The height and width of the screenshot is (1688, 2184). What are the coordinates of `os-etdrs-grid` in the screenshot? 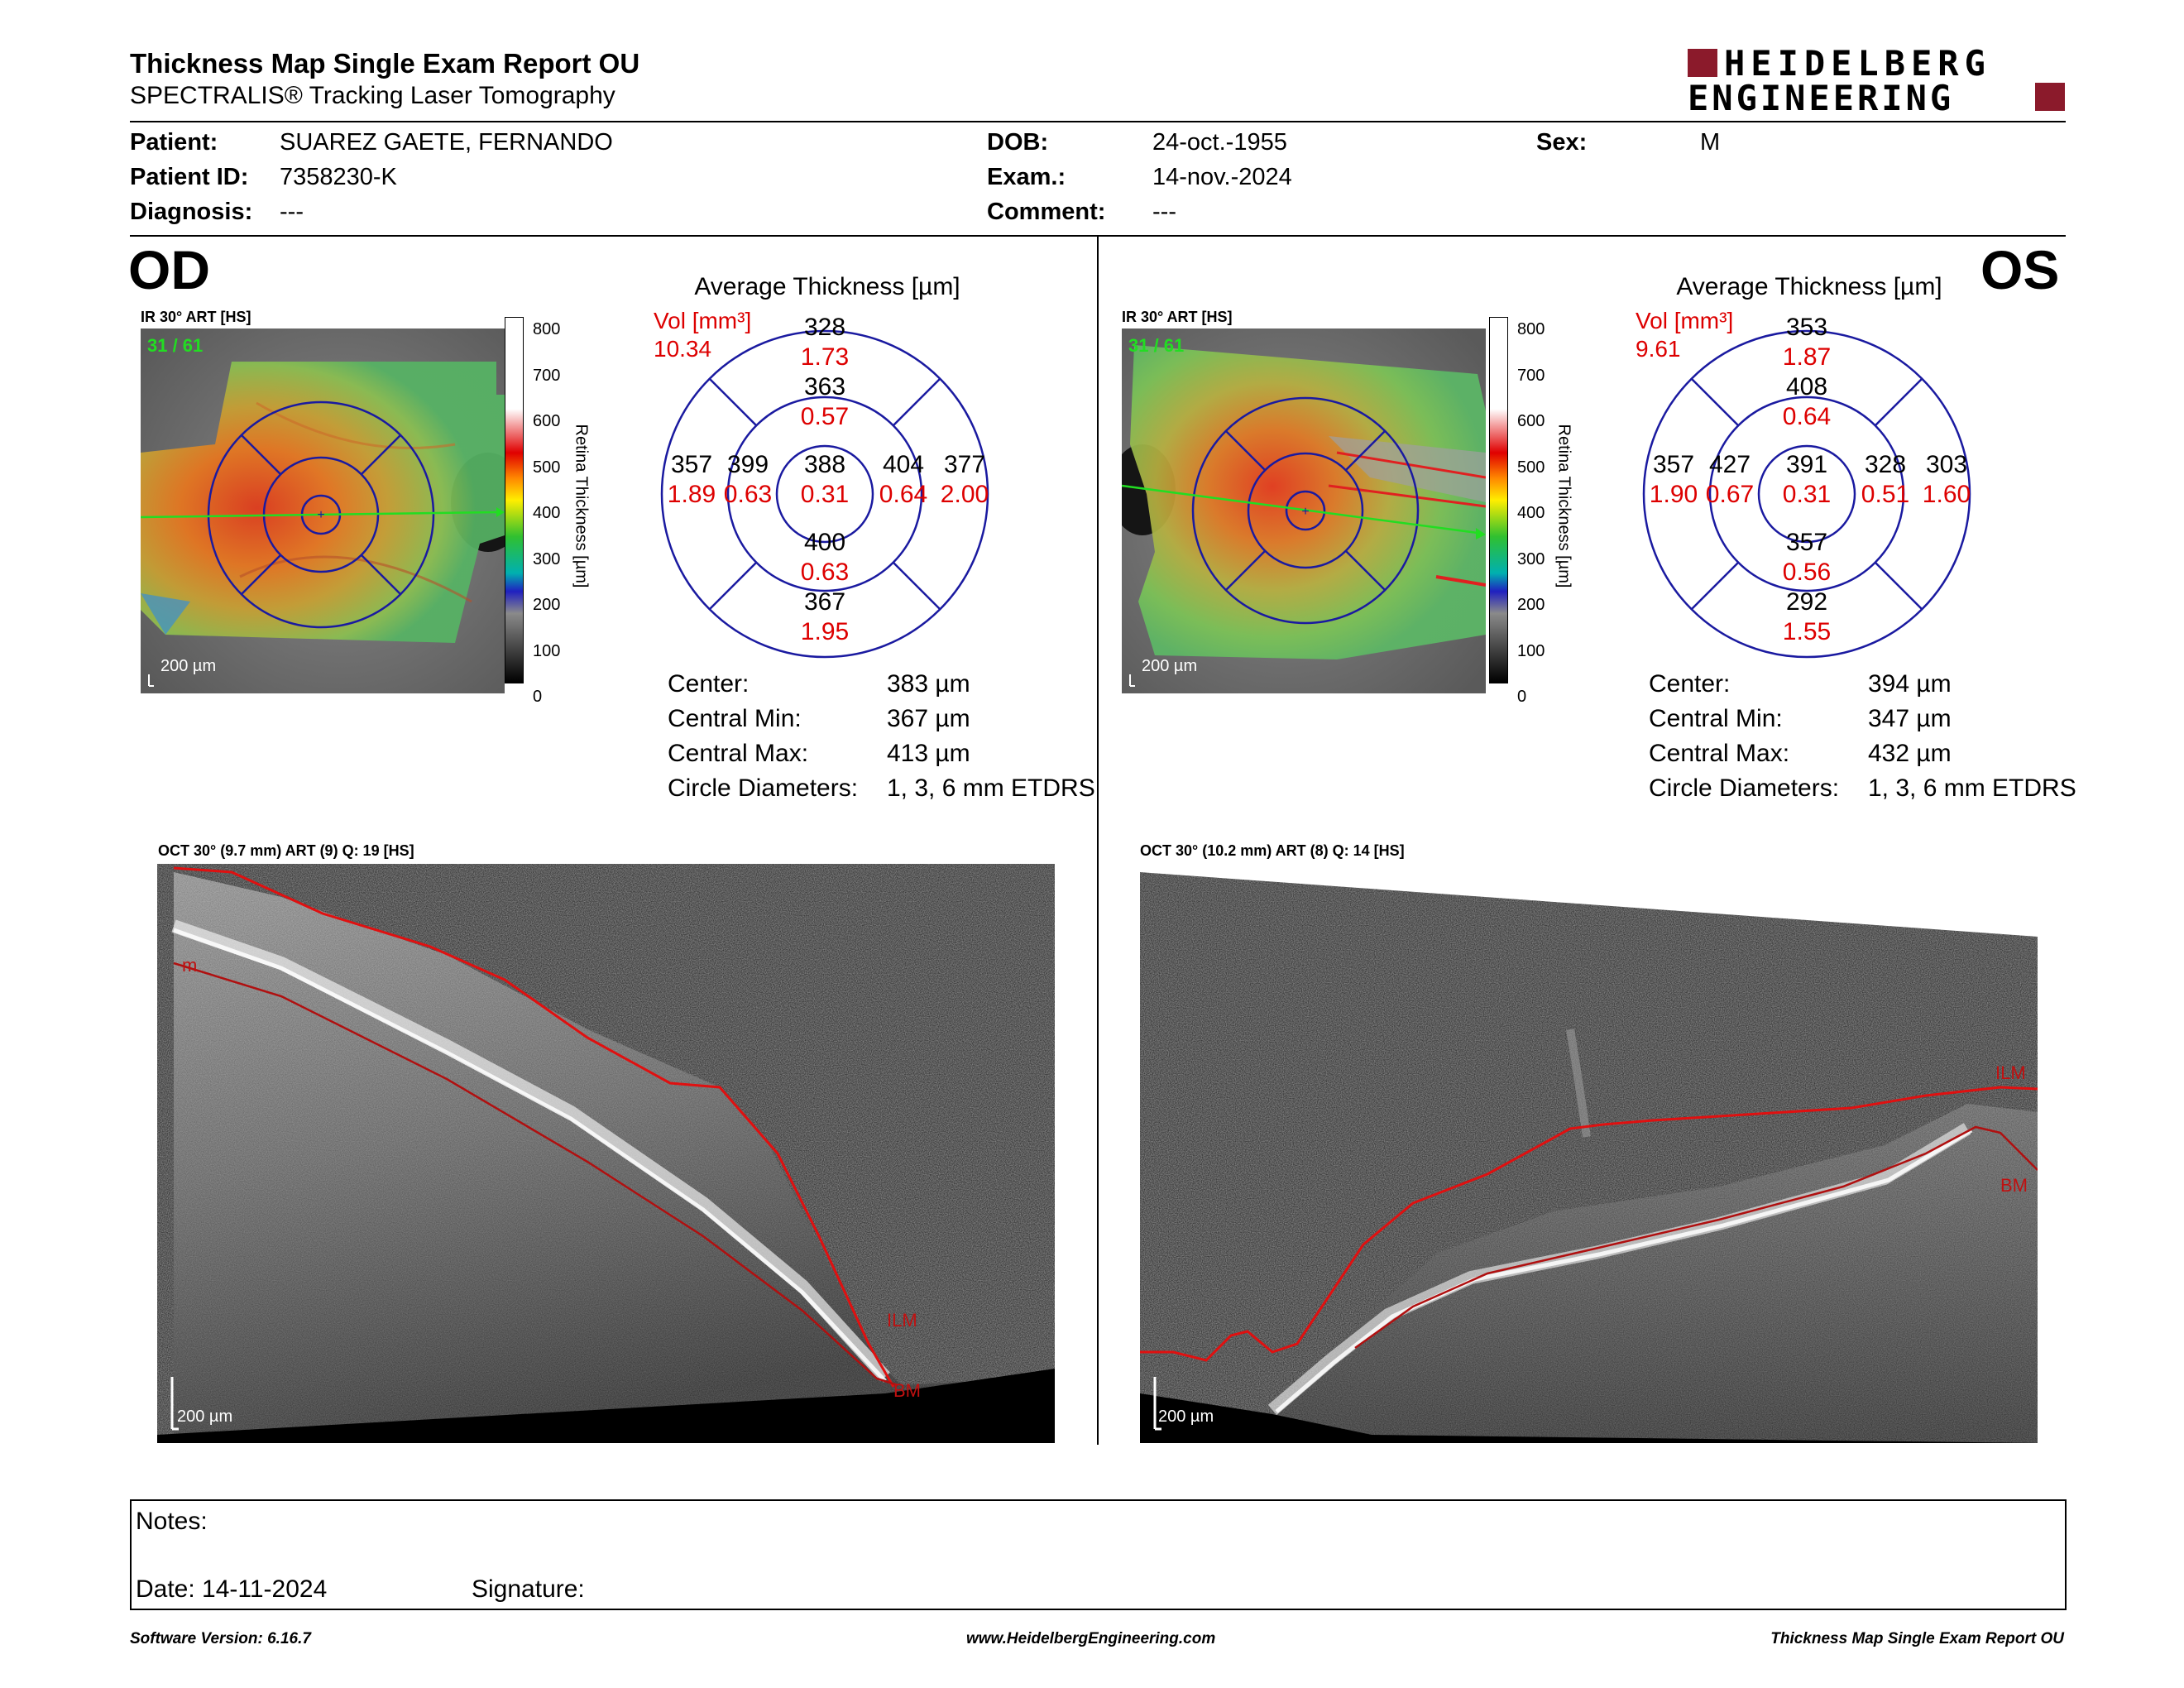 It's located at (1806, 494).